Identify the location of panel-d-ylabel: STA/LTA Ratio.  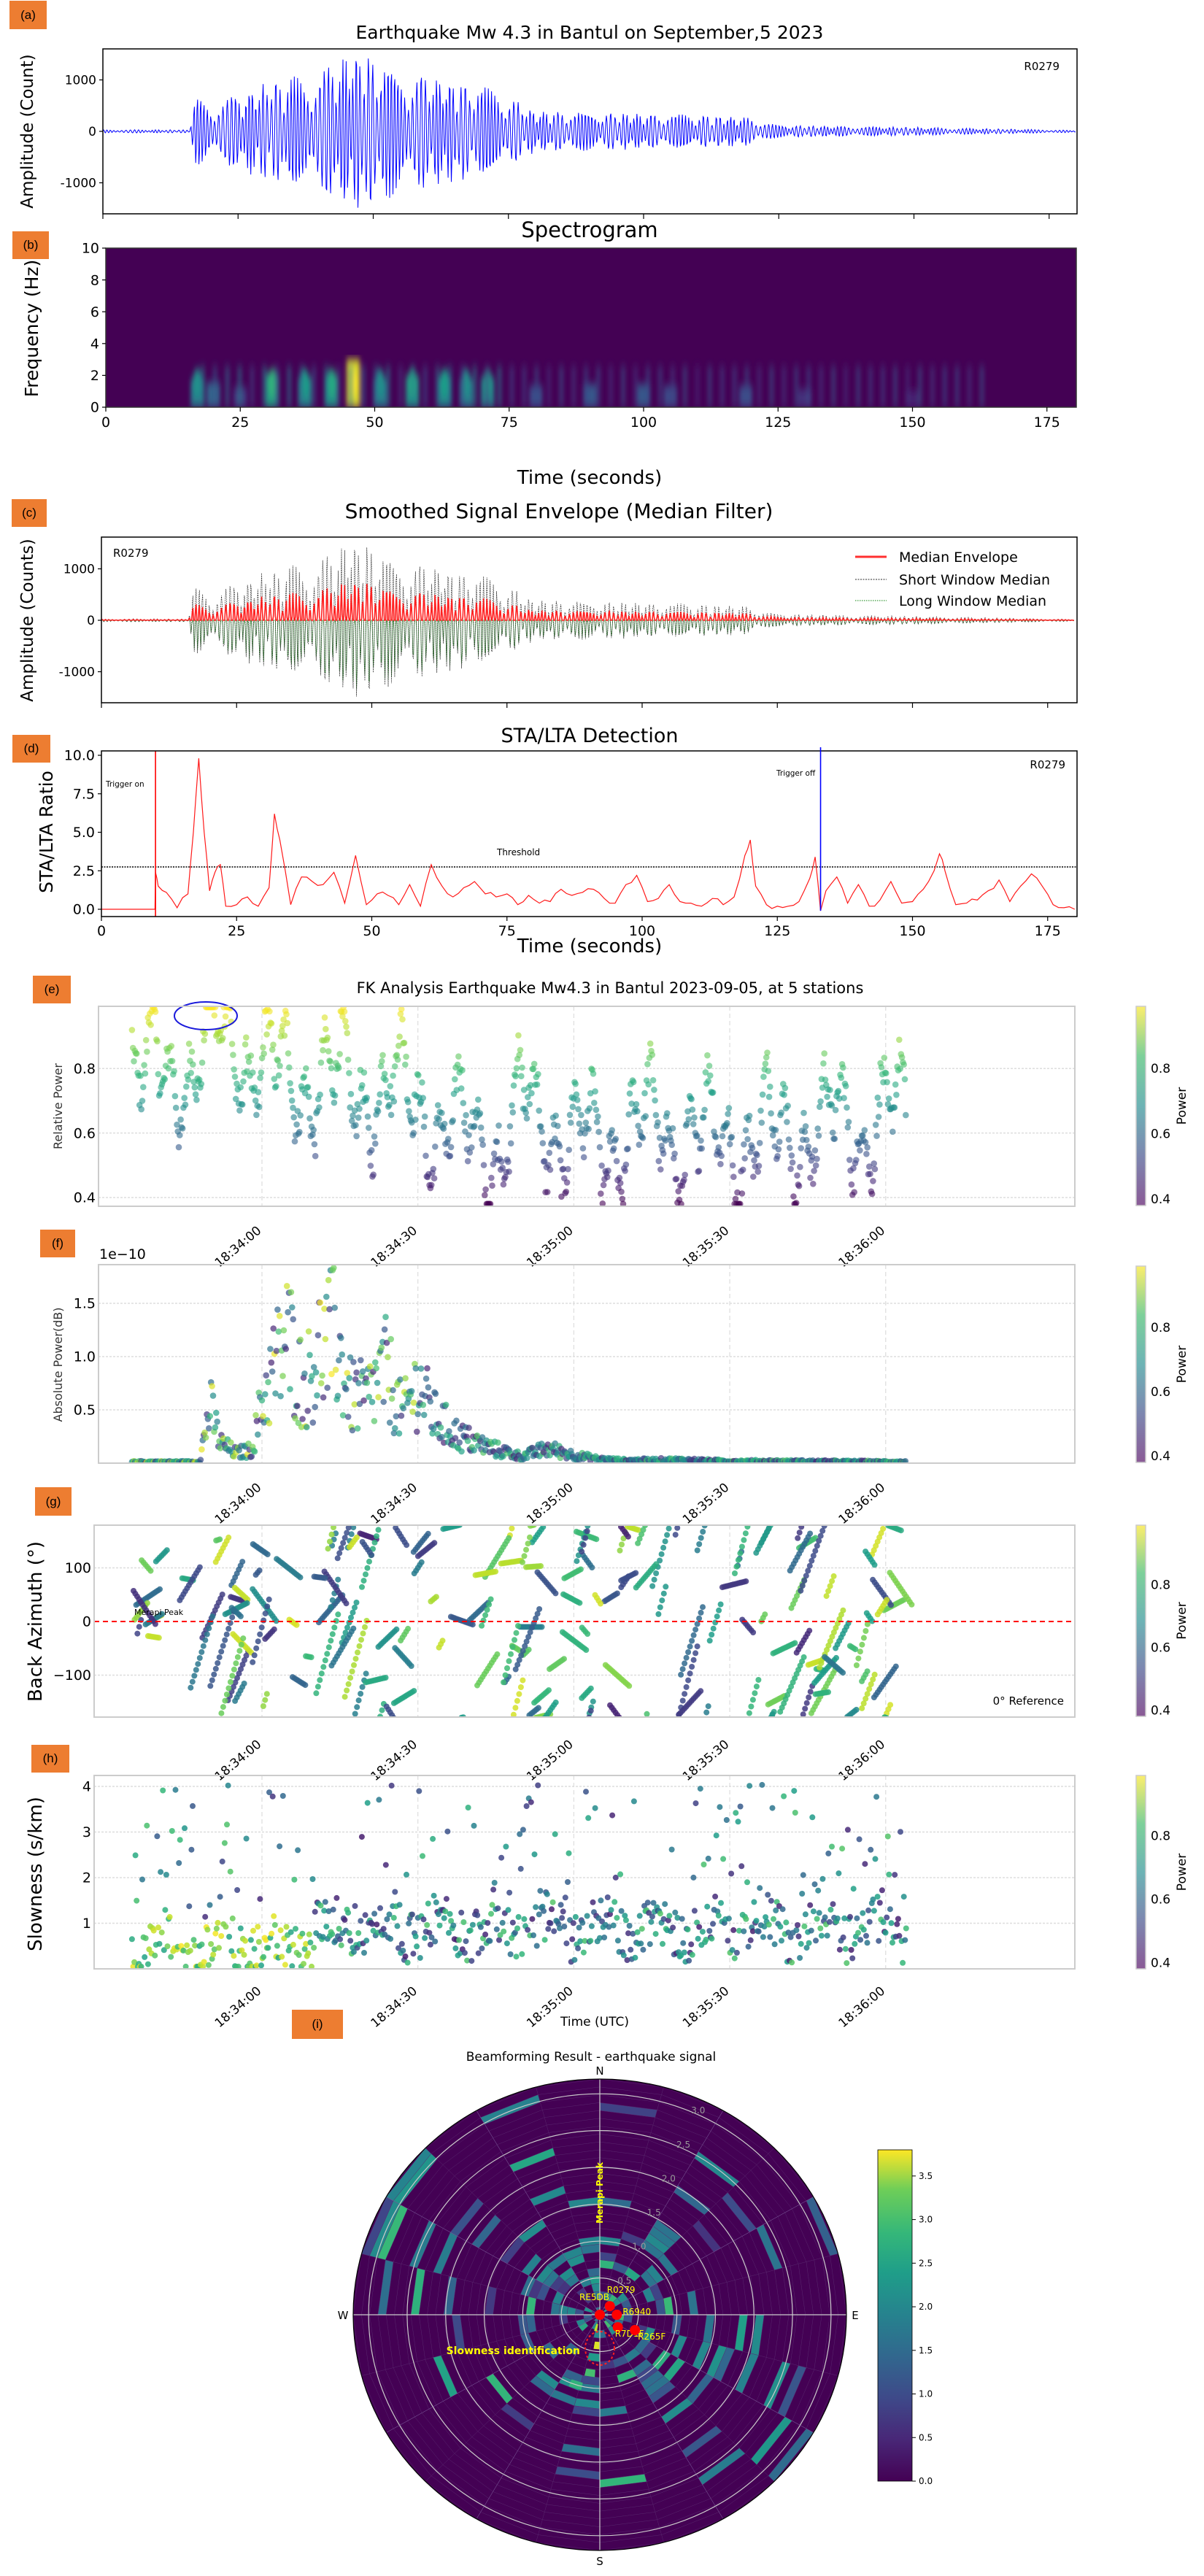
(46, 832).